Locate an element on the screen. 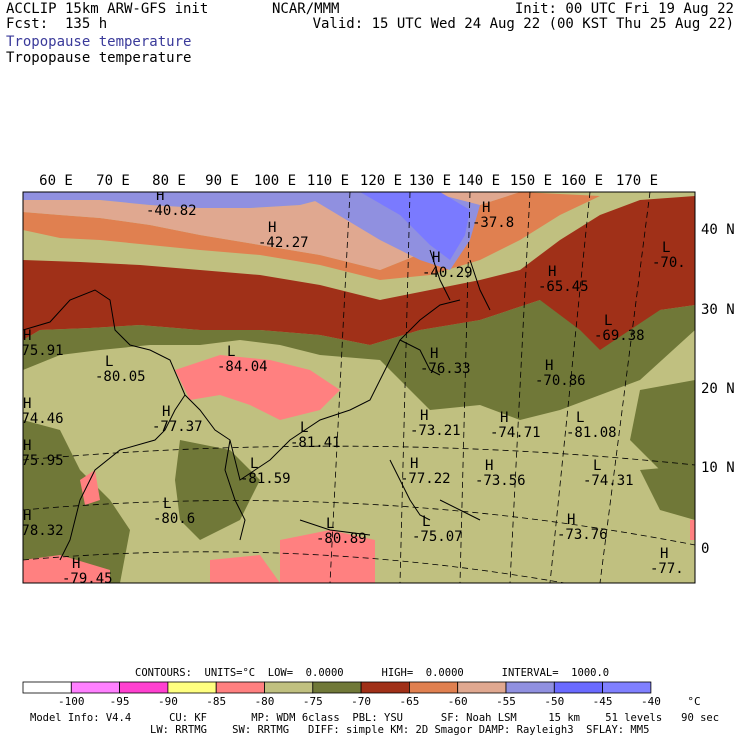 This screenshot has width=740, height=740. extremum-value: -70.86 is located at coordinates (560, 381).